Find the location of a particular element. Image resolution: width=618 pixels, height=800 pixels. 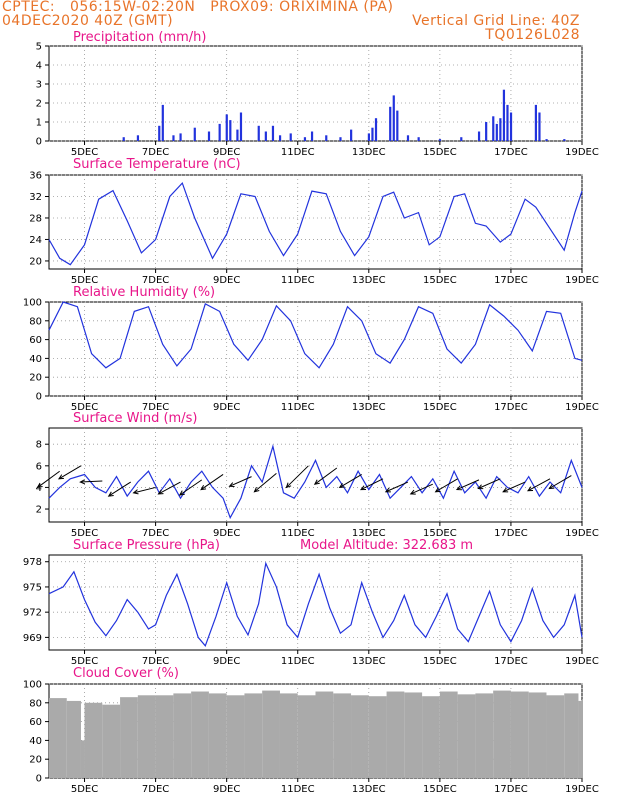

header-grid-note: Vertical Grid Line: 40Z is located at coordinates (496, 21).